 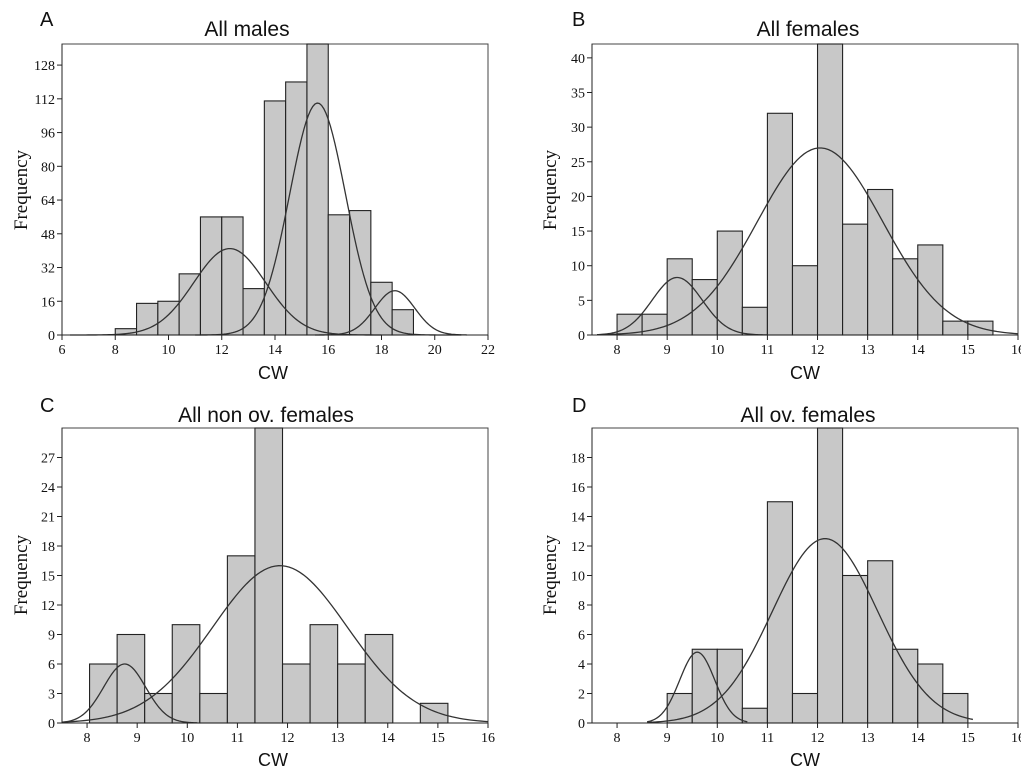 I want to click on panel-letter: A, so click(x=47, y=20).